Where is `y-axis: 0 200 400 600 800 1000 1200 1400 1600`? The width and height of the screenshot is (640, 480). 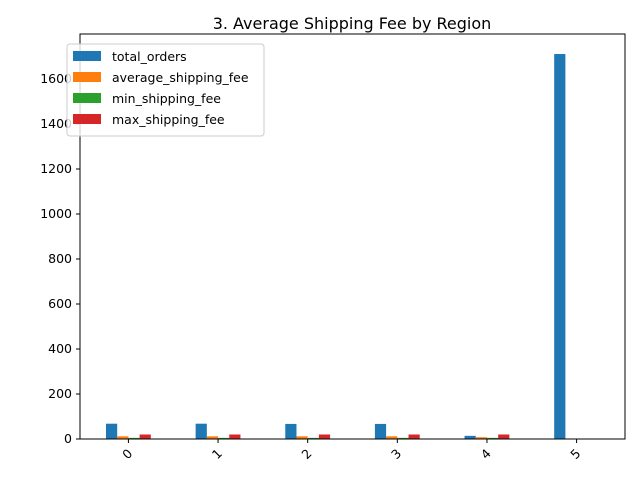 y-axis: 0 200 400 600 800 1000 1200 1400 1600 is located at coordinates (60, 258).